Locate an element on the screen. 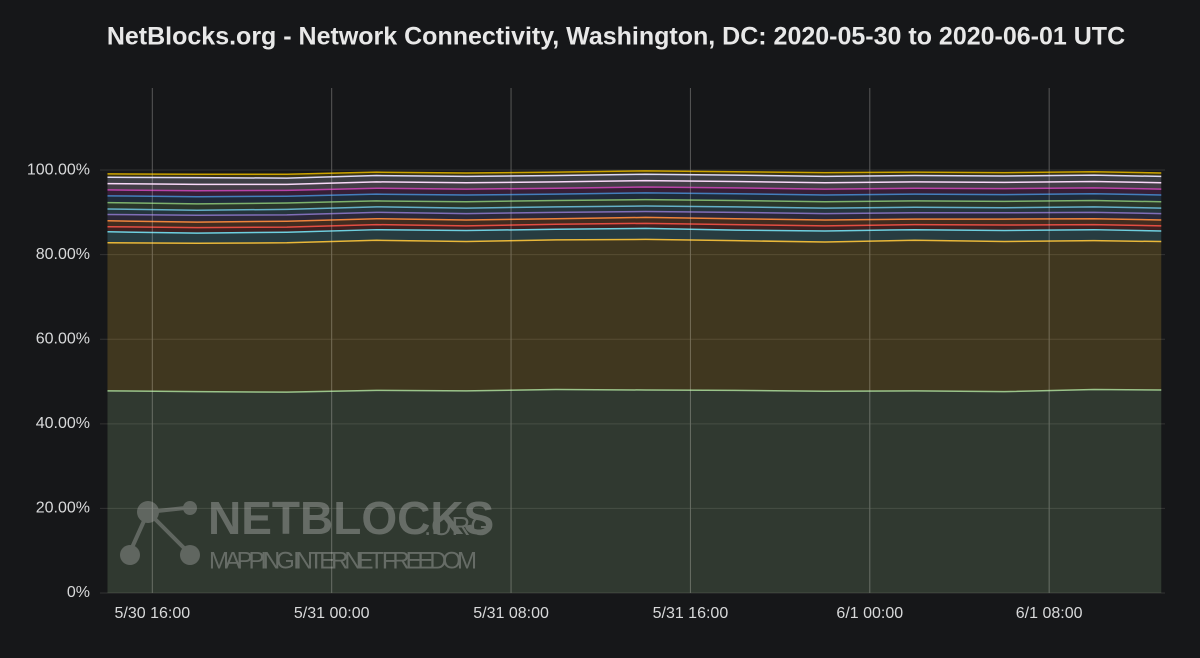 Image resolution: width=1200 pixels, height=658 pixels. y-tick-label: 80.00% is located at coordinates (63, 254).